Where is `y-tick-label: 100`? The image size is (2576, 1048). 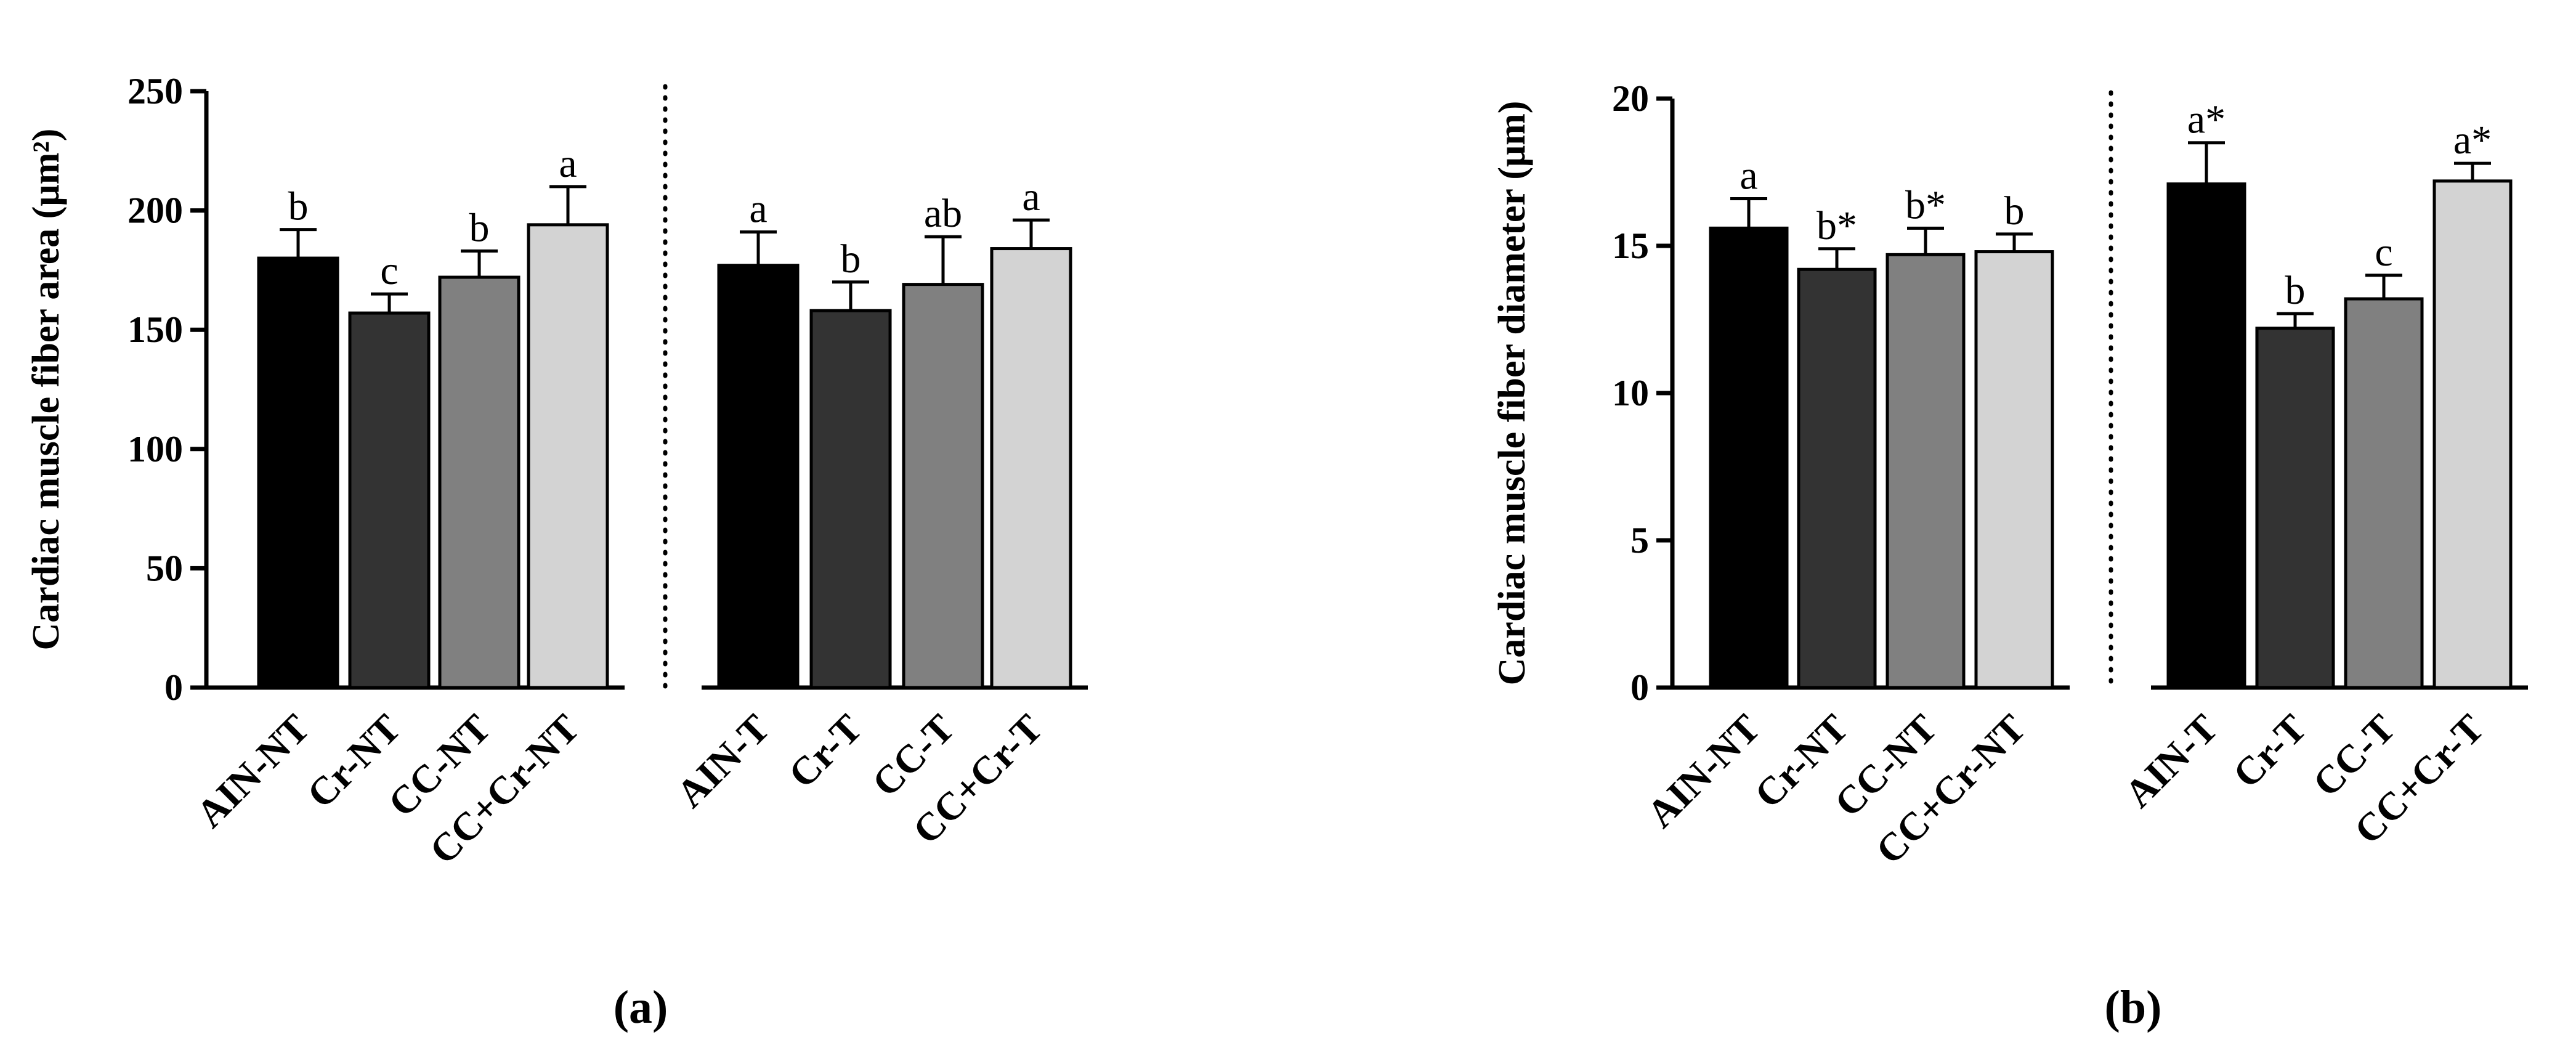
y-tick-label: 100 is located at coordinates (155, 449).